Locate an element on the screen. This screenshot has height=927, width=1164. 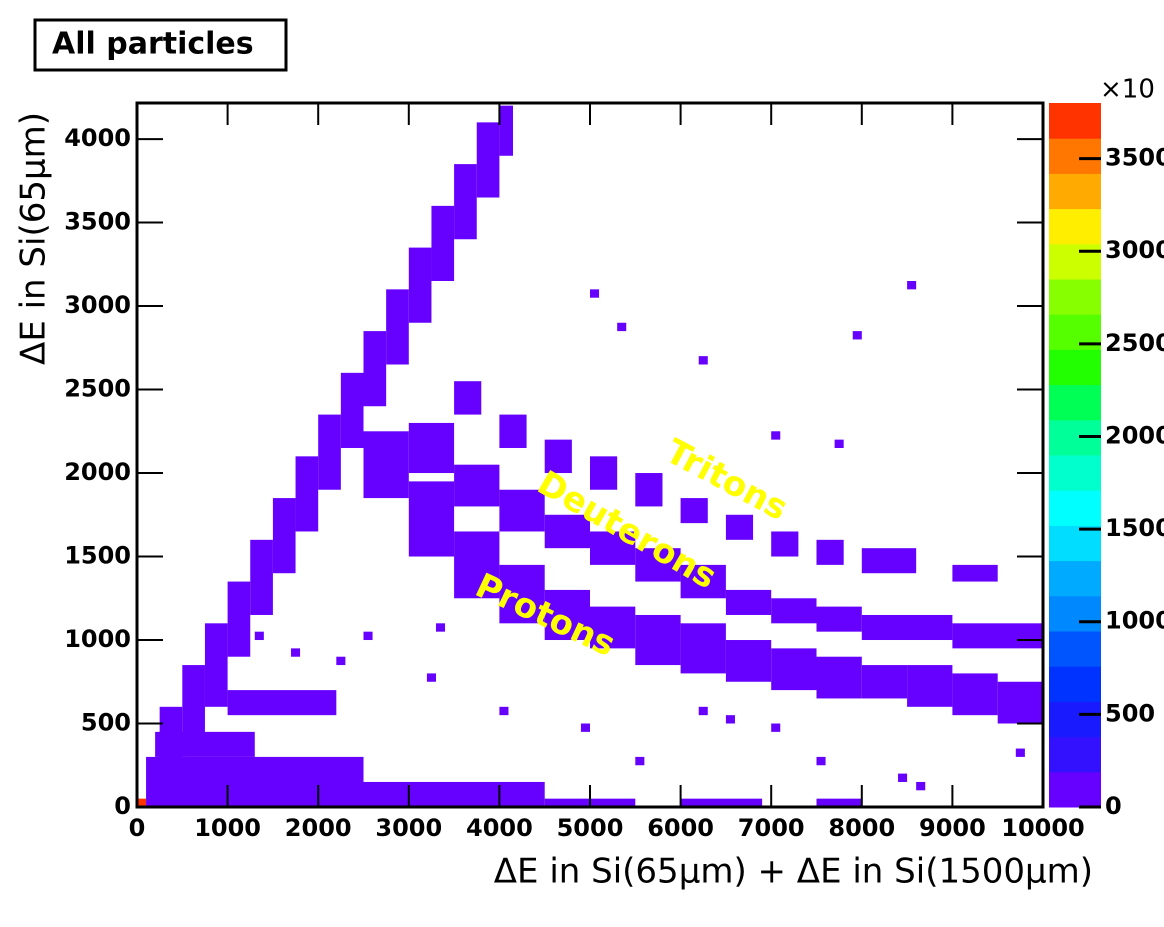
x-tick-label: 3000 is located at coordinates (408, 828).